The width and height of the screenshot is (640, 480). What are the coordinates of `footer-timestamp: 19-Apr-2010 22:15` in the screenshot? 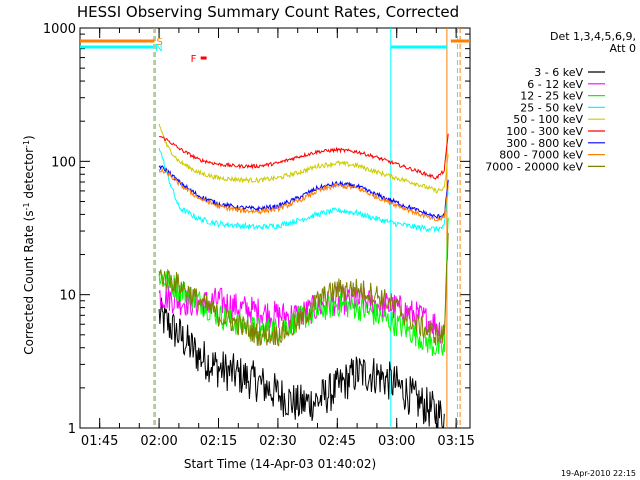 It's located at (598, 473).